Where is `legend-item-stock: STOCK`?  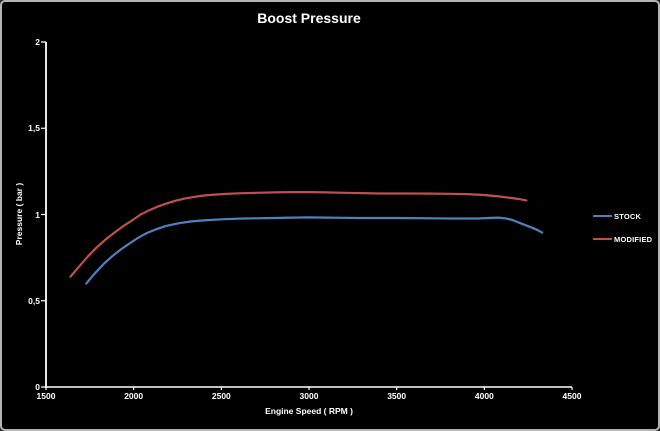
legend-item-stock: STOCK is located at coordinates (625, 216).